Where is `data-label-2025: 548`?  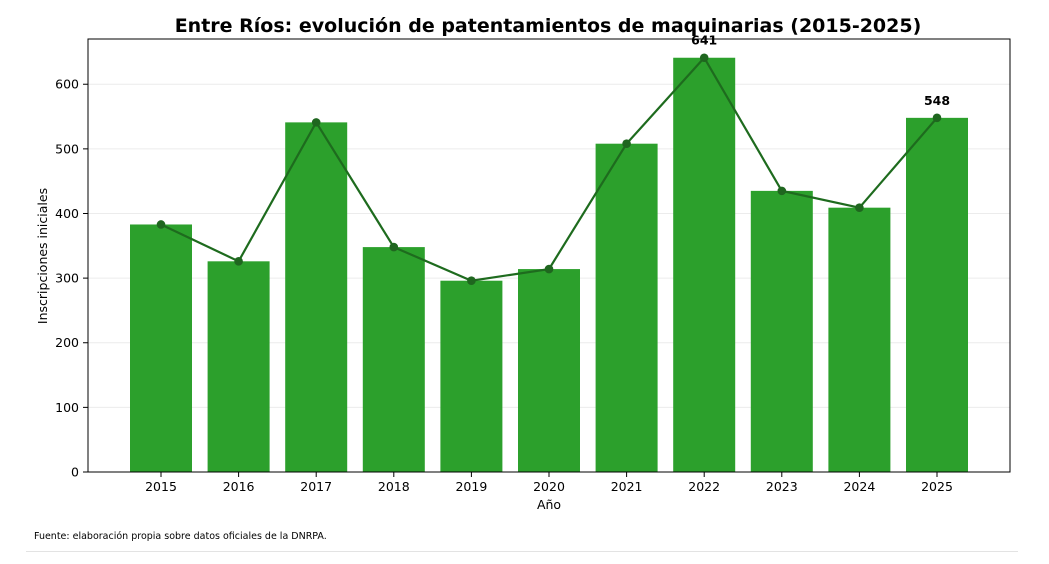 data-label-2025: 548 is located at coordinates (937, 100).